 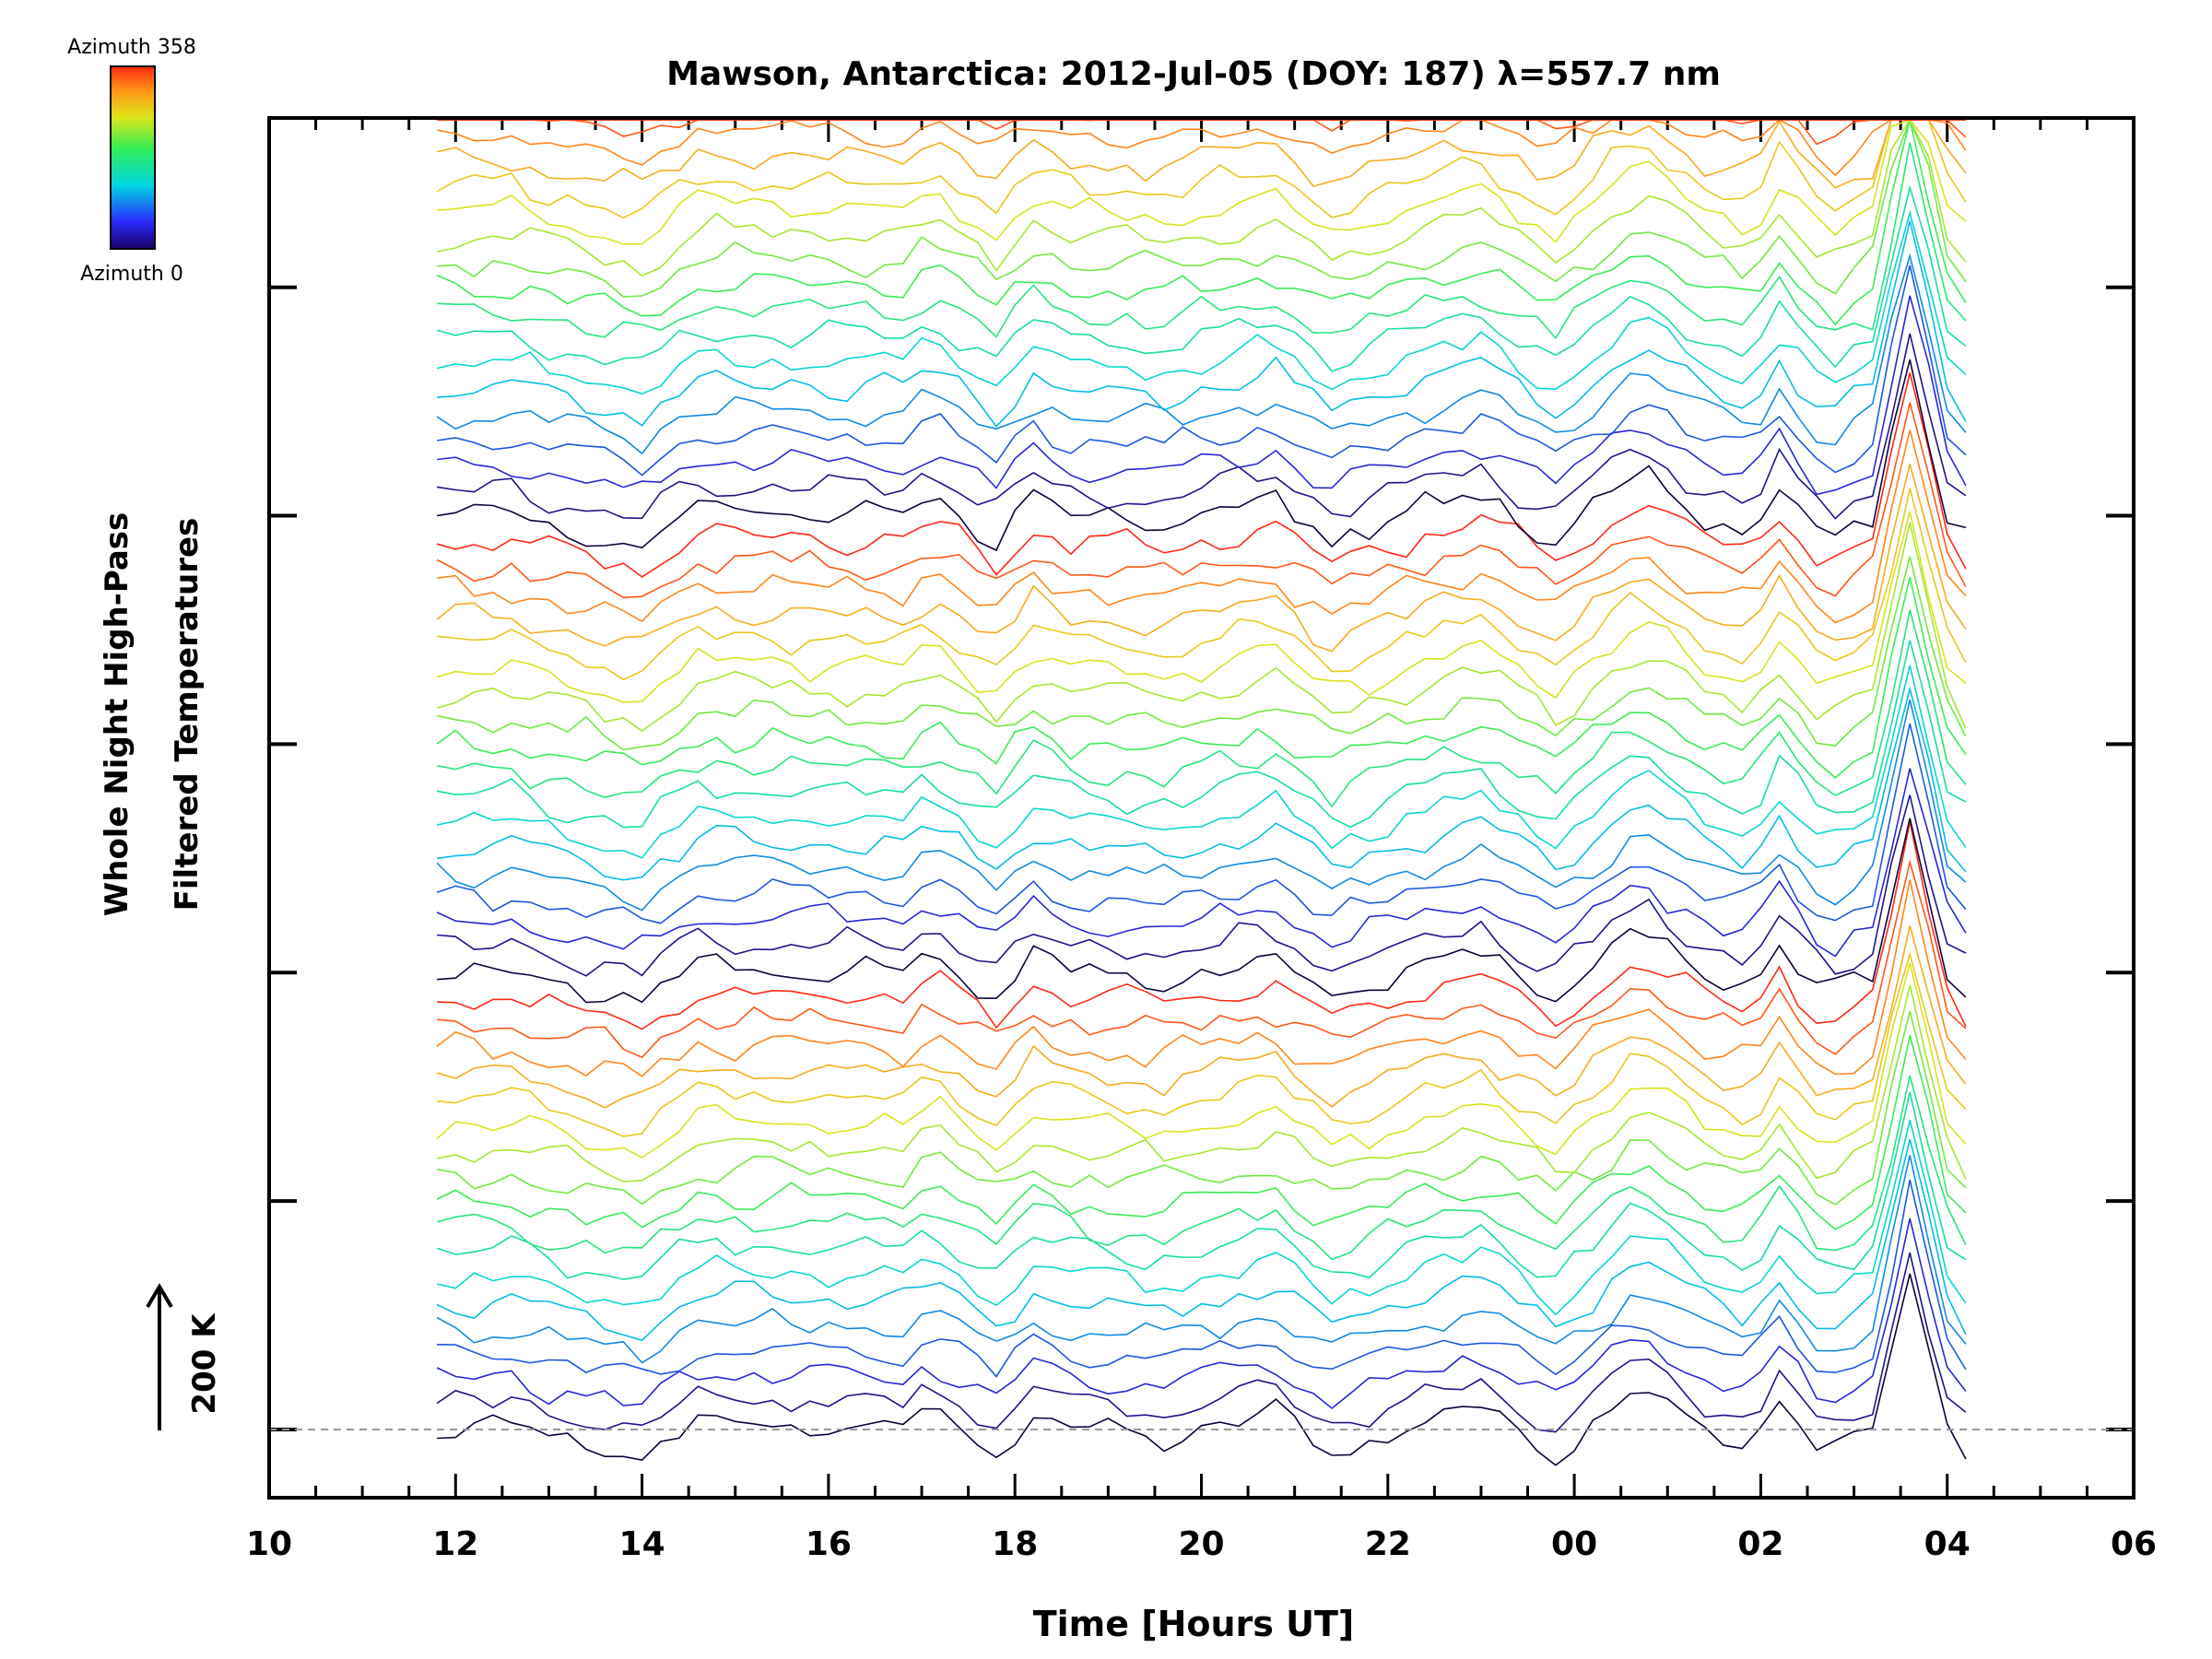 I want to click on x-tick-label: 10, so click(x=269, y=1544).